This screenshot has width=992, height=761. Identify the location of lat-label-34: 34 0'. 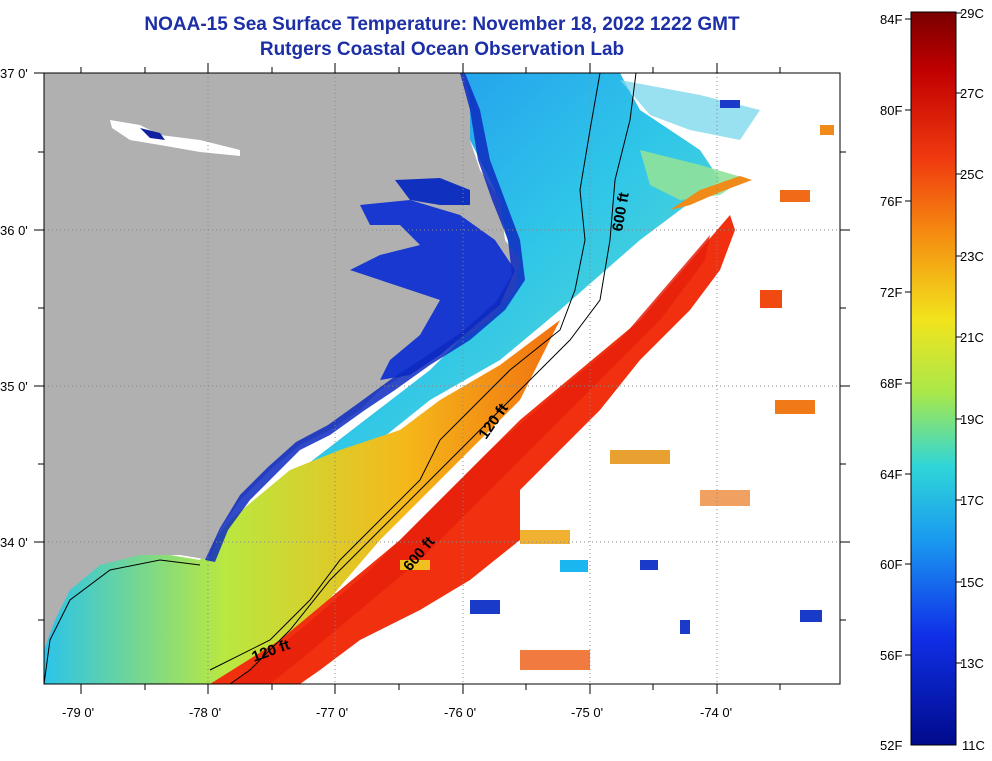
(14, 542).